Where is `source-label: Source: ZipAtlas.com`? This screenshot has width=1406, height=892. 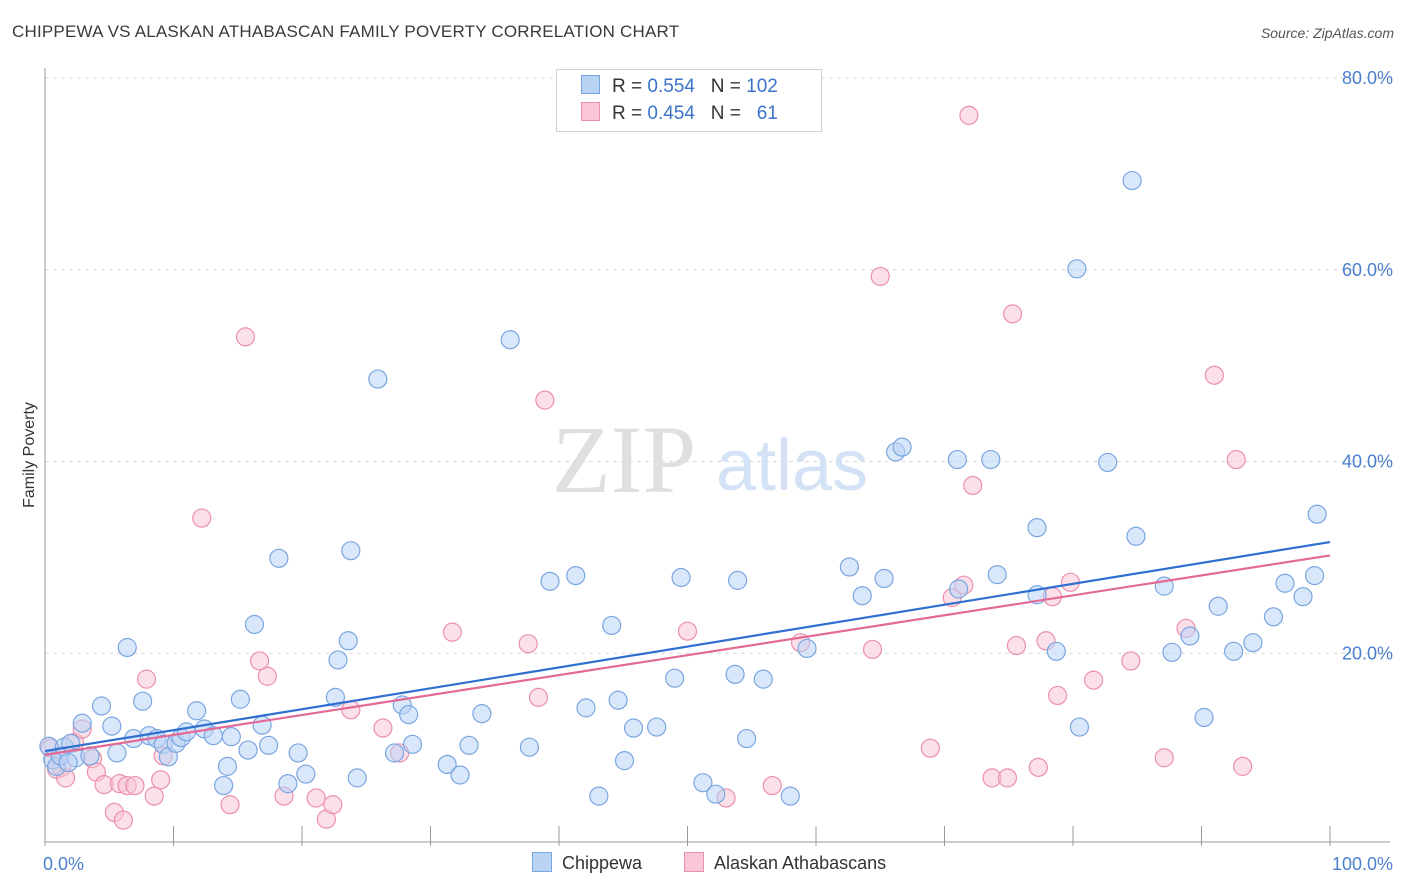 source-label: Source: ZipAtlas.com is located at coordinates (1327, 33).